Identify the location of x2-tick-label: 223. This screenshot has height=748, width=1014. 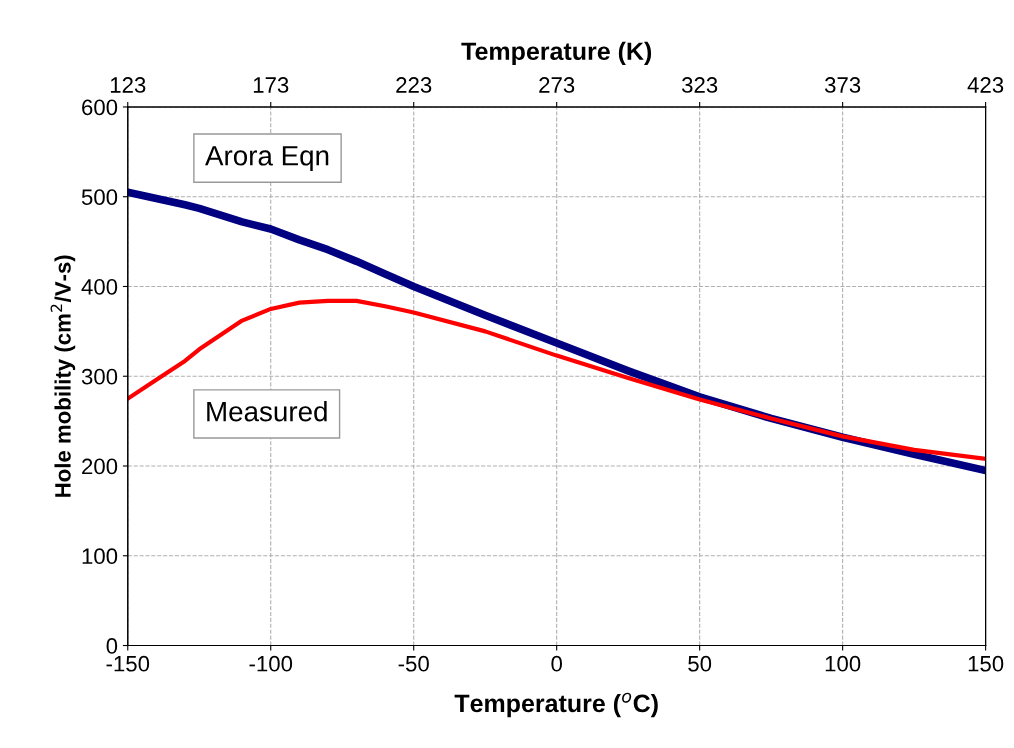
(414, 85).